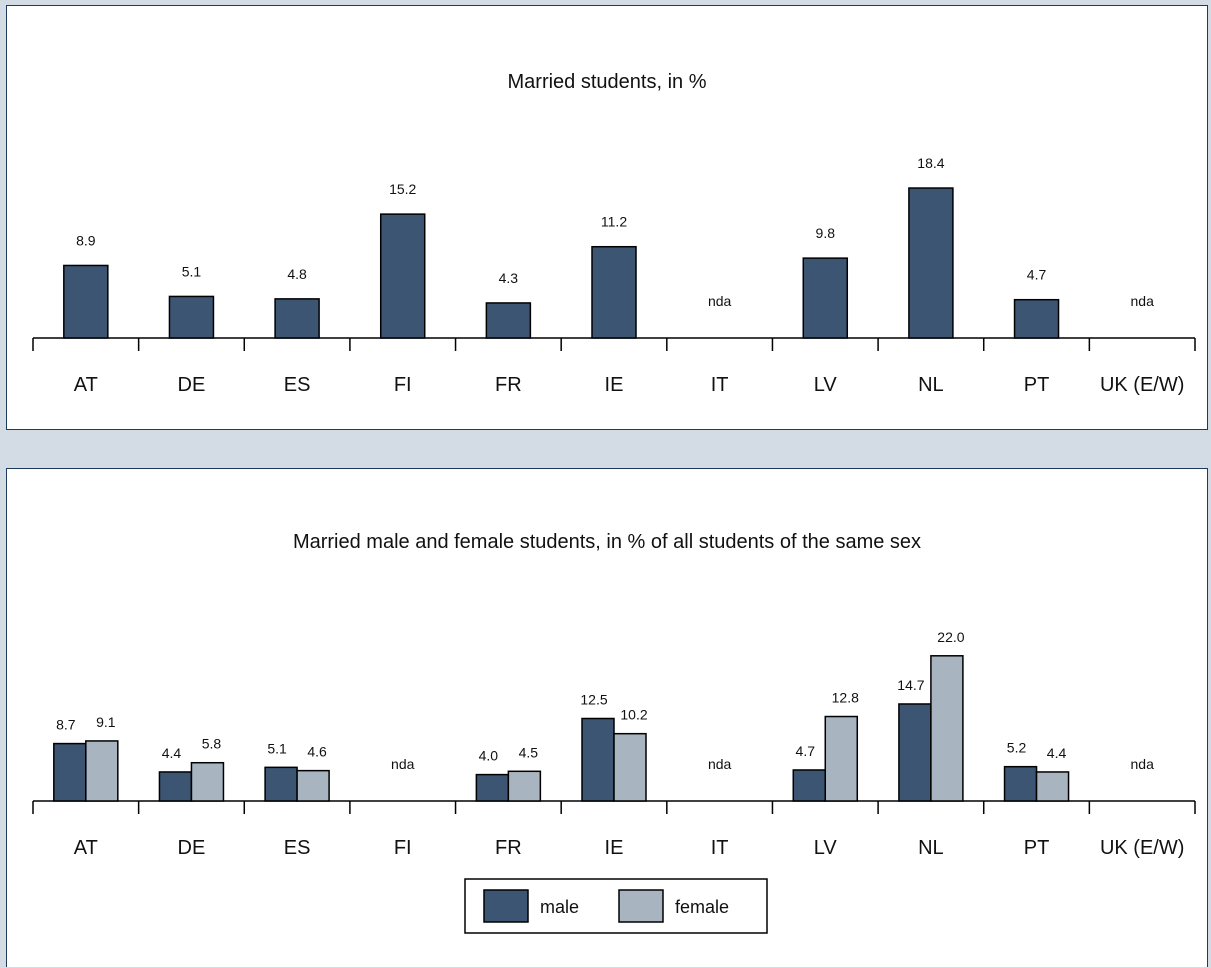 This screenshot has height=968, width=1211. What do you see at coordinates (607, 82) in the screenshot?
I see `chart-title: Married students, in %` at bounding box center [607, 82].